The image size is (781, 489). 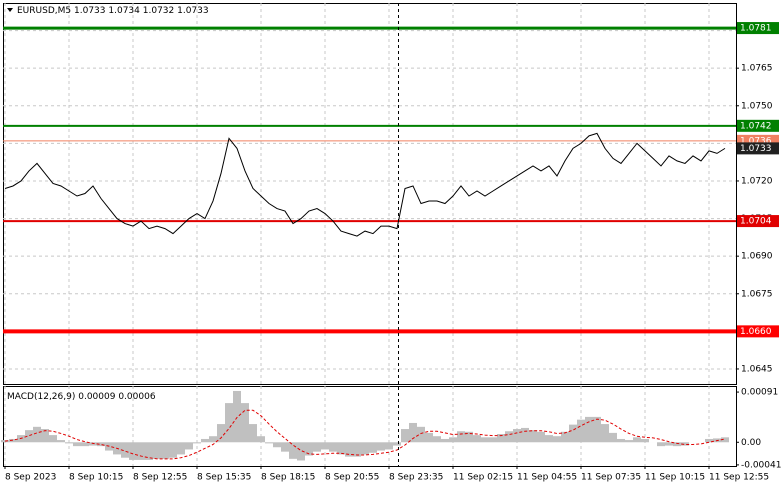 What do you see at coordinates (44, 11) in the screenshot?
I see `symbol: EURUSD,M5` at bounding box center [44, 11].